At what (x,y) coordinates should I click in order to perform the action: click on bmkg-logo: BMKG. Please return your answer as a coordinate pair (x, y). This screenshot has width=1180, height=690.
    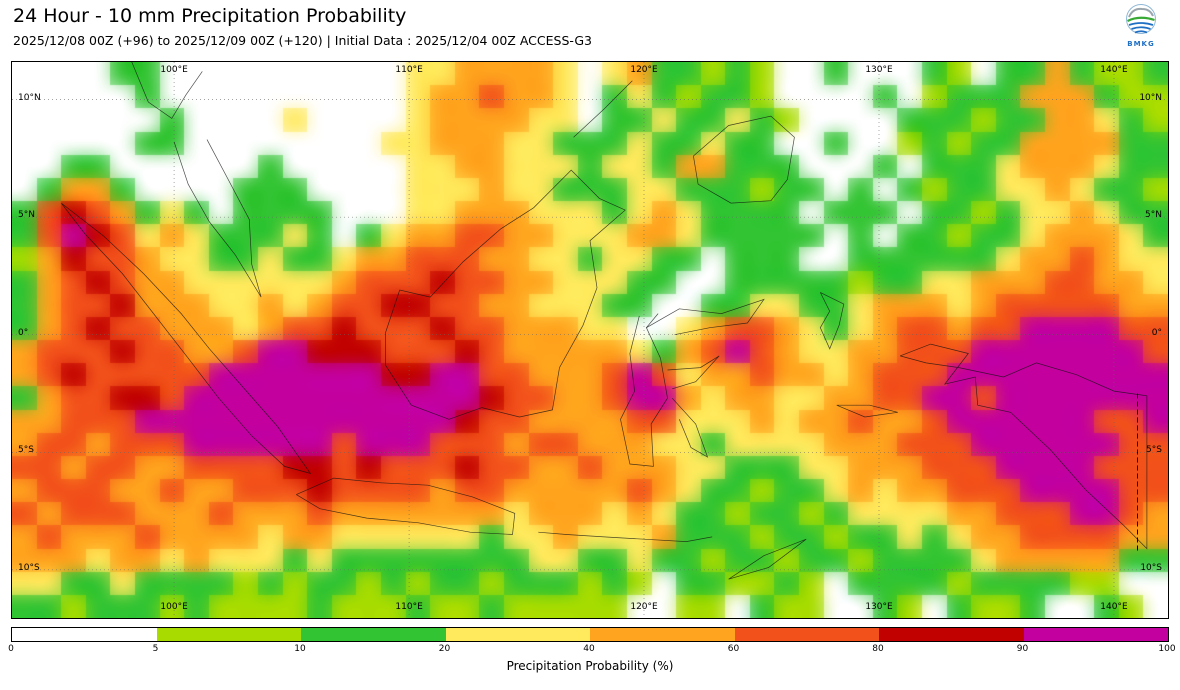
    Looking at the image, I should click on (1141, 25).